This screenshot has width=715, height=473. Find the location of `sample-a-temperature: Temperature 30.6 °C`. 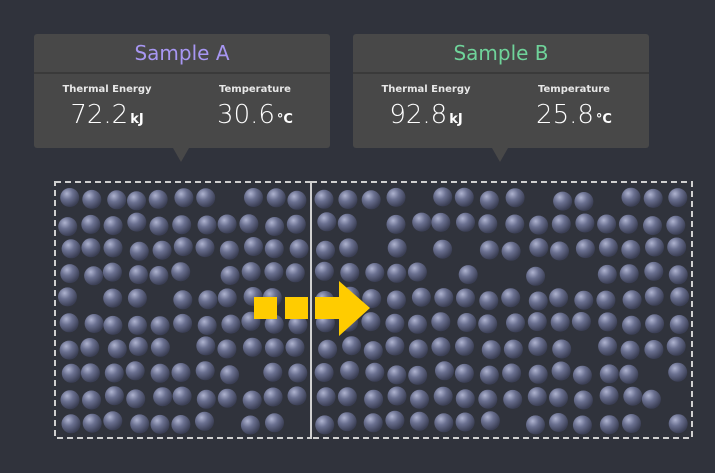

sample-a-temperature: Temperature 30.6 °C is located at coordinates (255, 109).